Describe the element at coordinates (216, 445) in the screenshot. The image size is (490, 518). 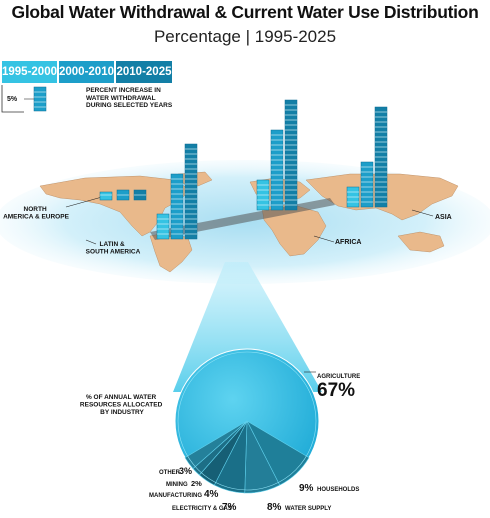
I see `pie-slice-other` at that location.